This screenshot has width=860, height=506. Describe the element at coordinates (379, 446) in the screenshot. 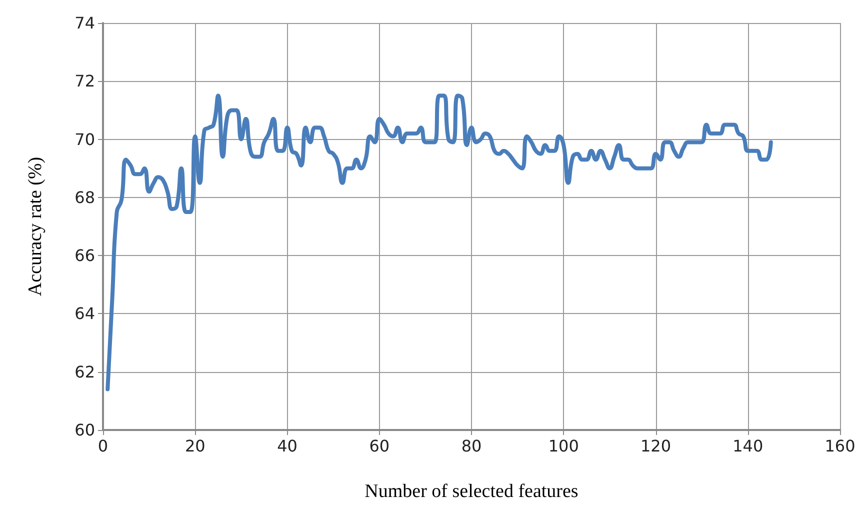

I see `x-tick-label: 60` at that location.